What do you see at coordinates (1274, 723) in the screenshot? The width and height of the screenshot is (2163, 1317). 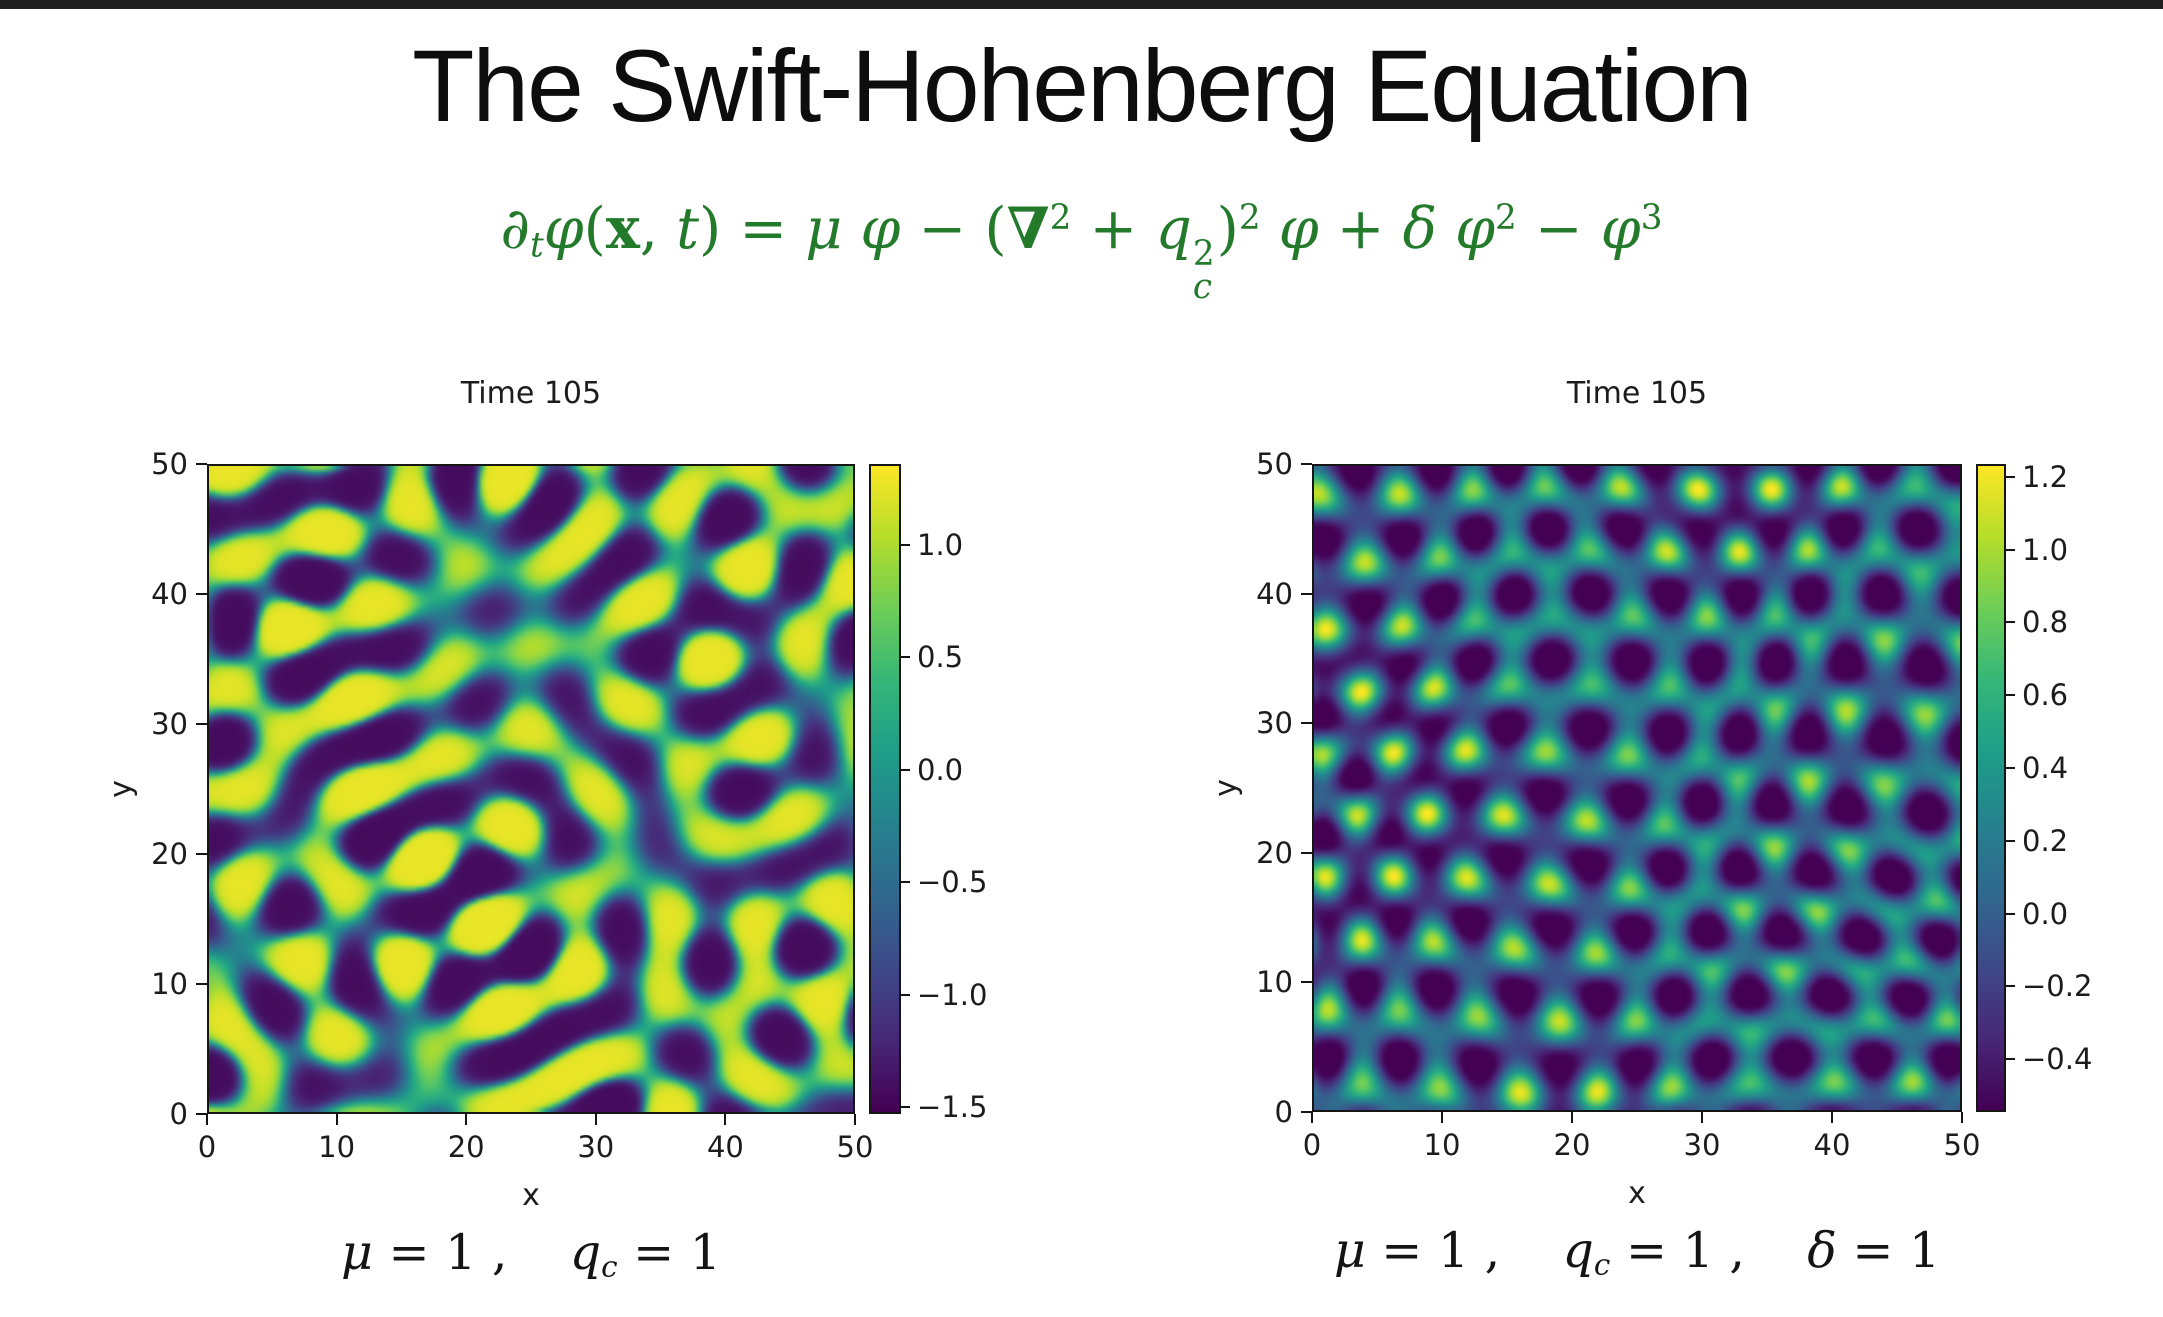 I see `y-tick-label: 30` at bounding box center [1274, 723].